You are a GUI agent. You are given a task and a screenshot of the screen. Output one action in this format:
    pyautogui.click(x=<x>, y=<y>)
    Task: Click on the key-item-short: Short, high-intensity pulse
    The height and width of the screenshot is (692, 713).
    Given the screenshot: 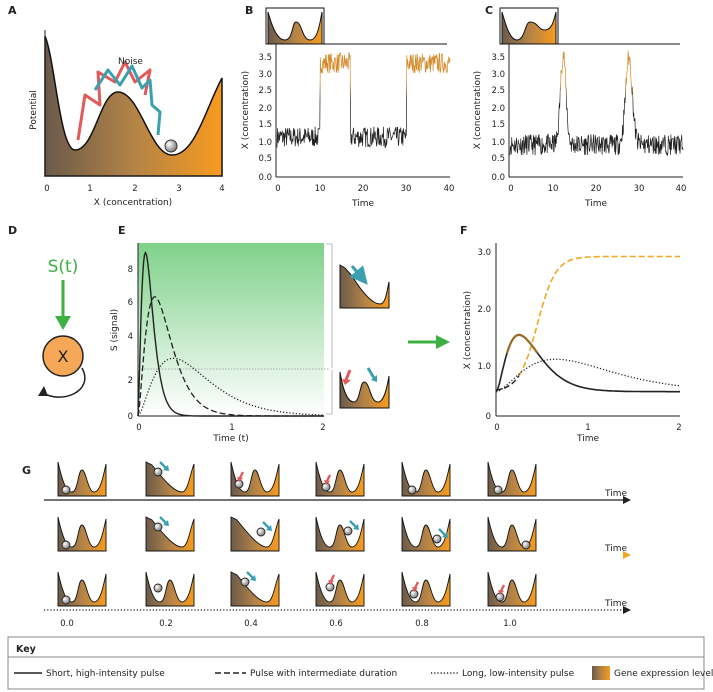 What is the action you would take?
    pyautogui.click(x=105, y=674)
    